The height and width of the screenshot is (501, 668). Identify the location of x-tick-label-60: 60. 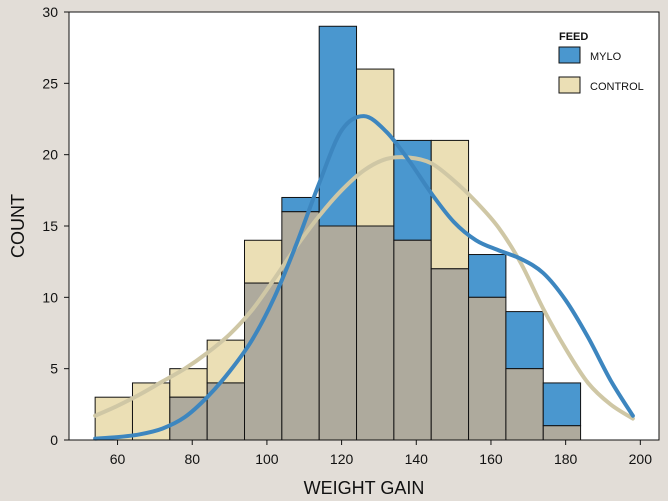
(118, 459).